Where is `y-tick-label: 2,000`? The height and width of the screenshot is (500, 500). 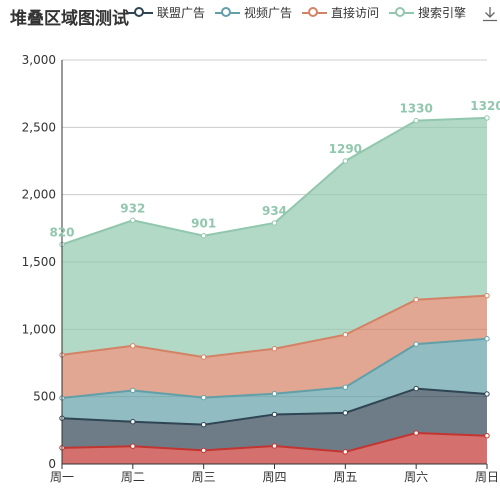
y-tick-label: 2,000 is located at coordinates (39, 195).